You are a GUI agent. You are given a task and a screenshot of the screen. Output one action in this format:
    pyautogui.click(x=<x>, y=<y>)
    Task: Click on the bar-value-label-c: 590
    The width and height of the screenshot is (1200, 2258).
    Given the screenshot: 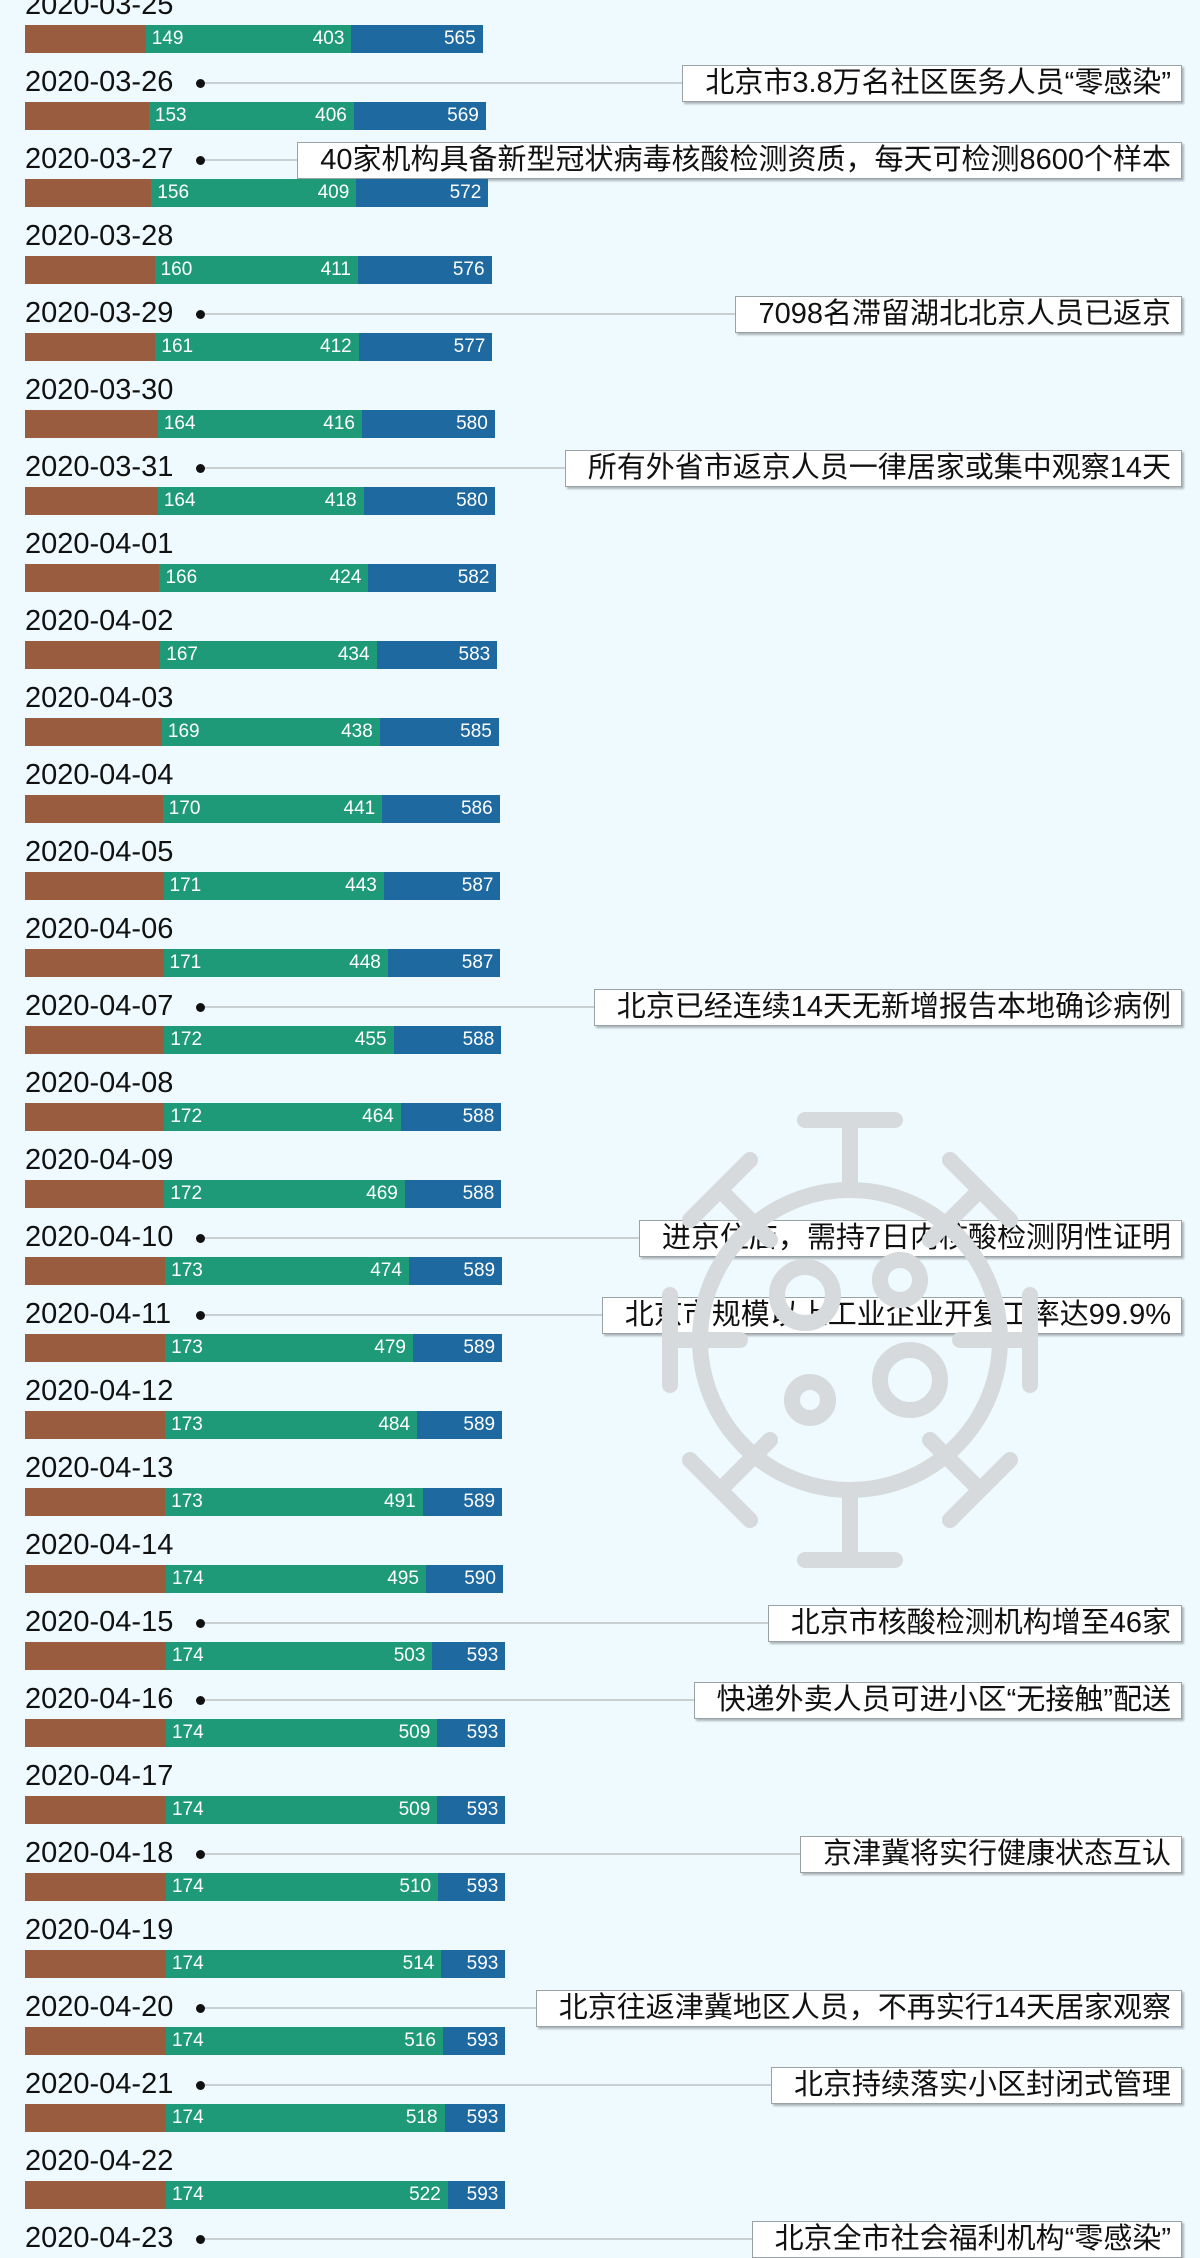 What is the action you would take?
    pyautogui.click(x=480, y=1578)
    